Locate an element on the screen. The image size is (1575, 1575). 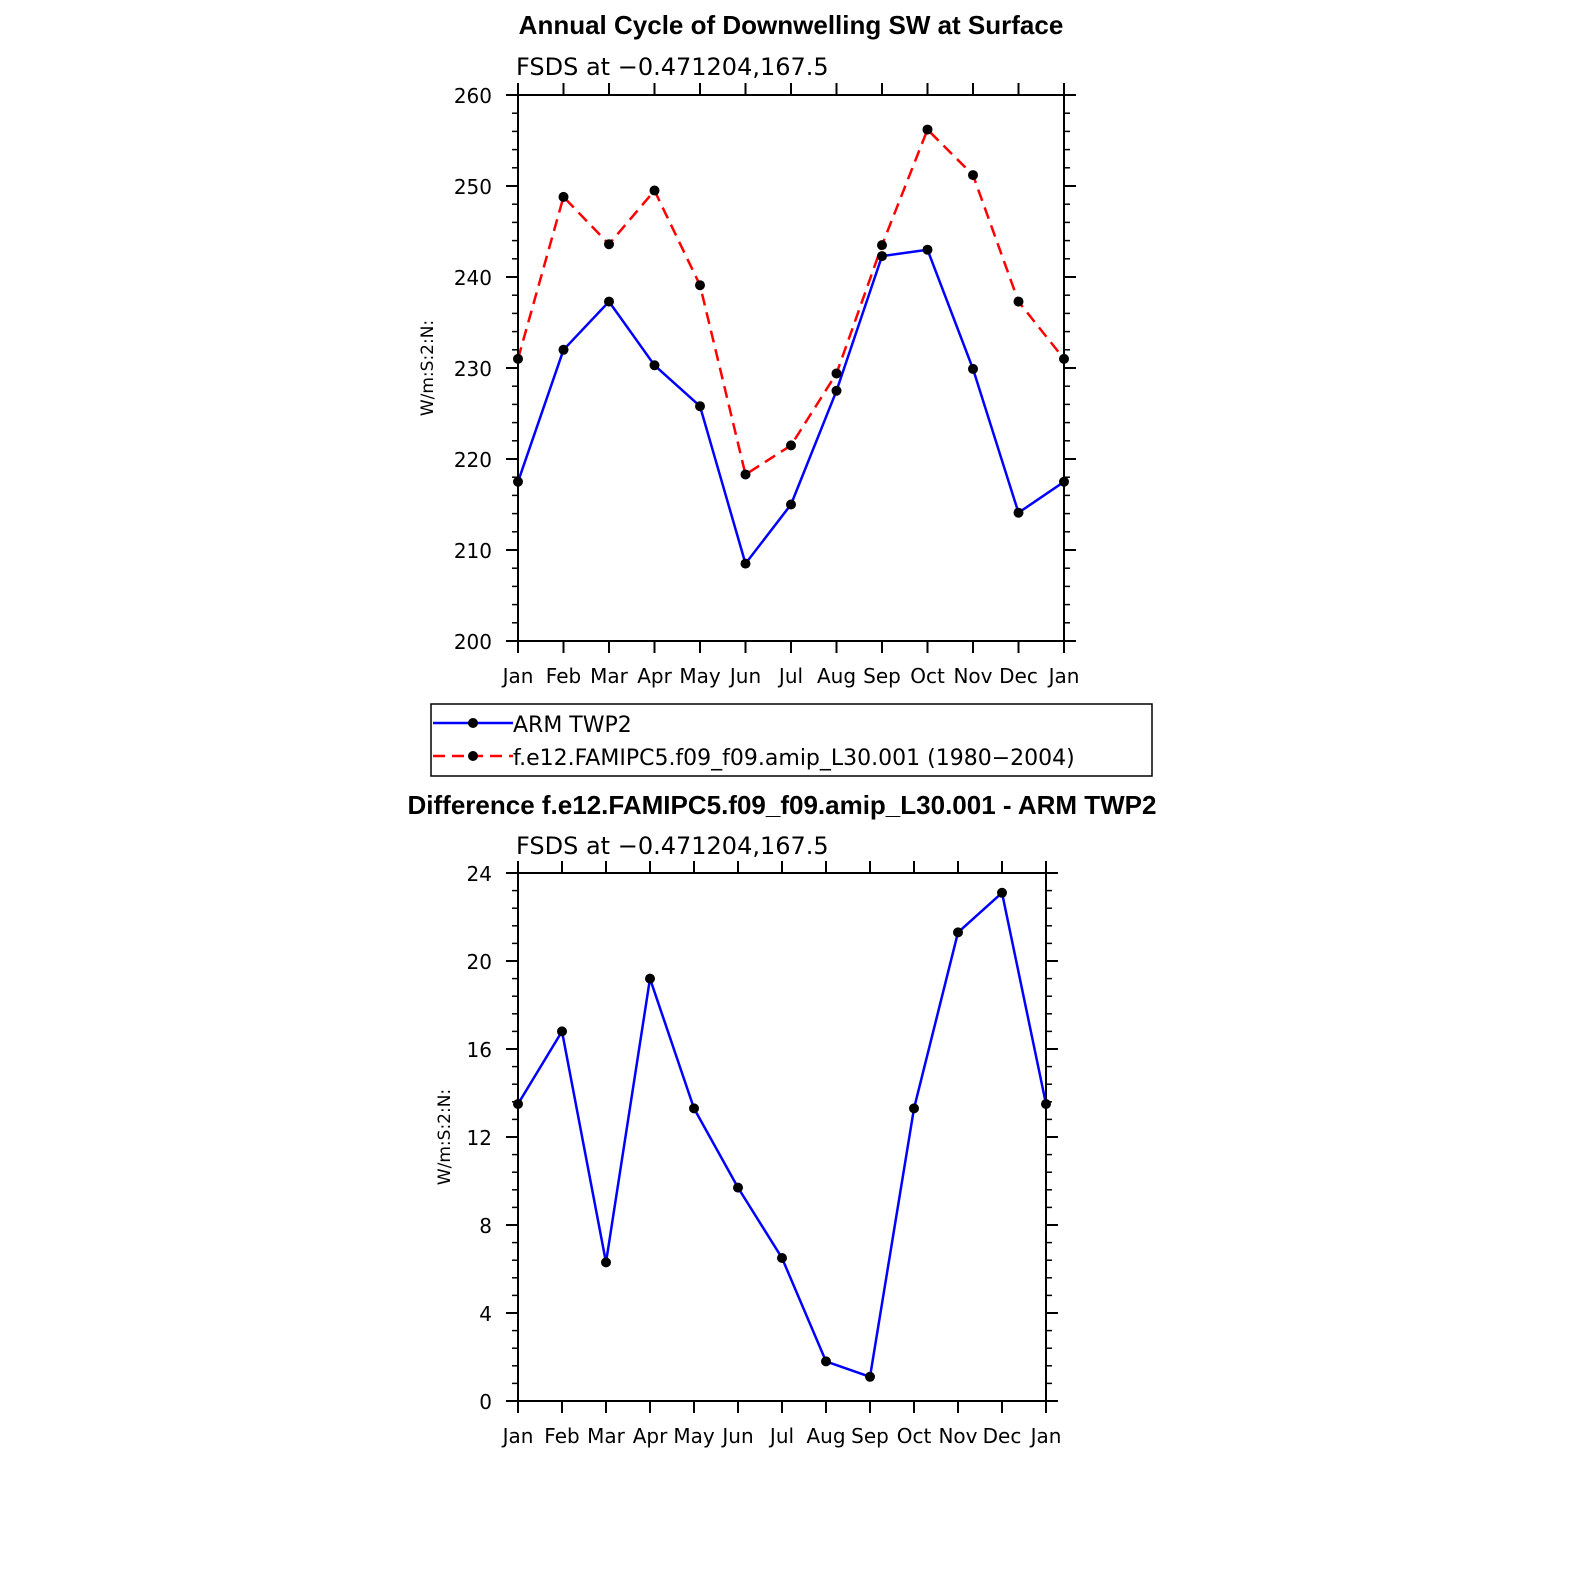
y-tick-label: 210 is located at coordinates (473, 551).